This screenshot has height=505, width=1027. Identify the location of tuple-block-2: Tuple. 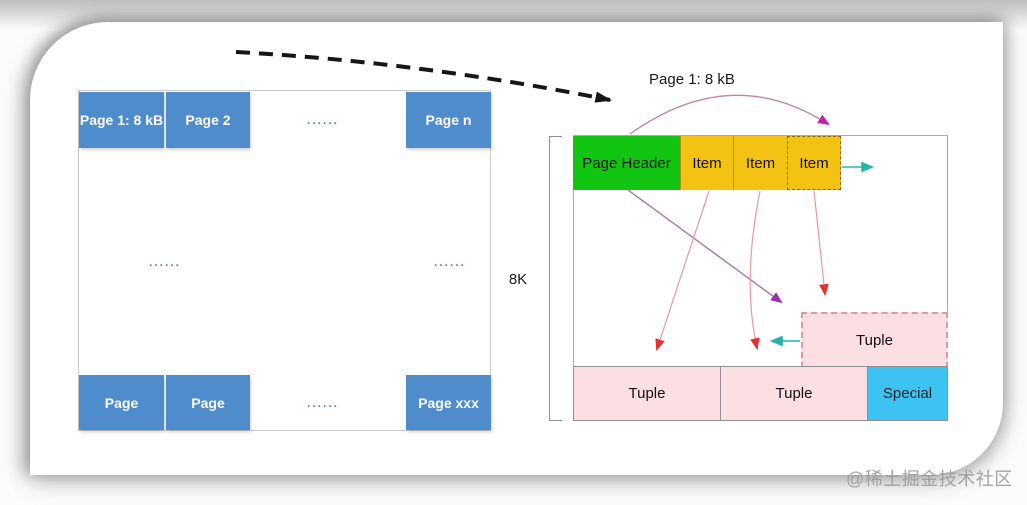
(794, 393).